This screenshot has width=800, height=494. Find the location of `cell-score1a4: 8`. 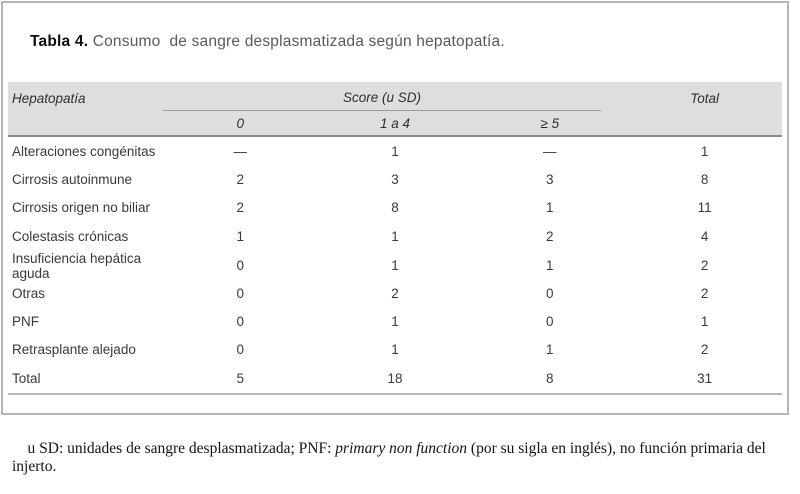

cell-score1a4: 8 is located at coordinates (395, 208).